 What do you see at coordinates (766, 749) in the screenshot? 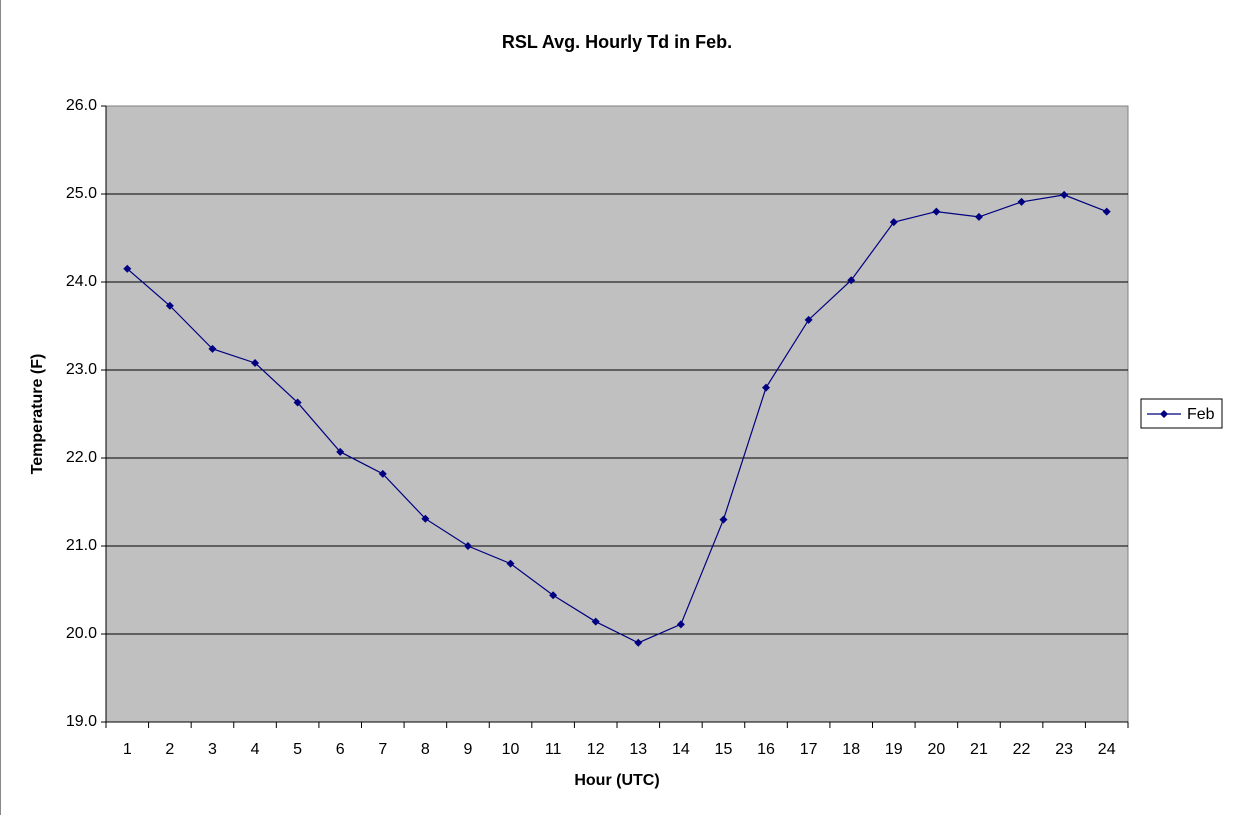
I see `x-tick-label: 16` at bounding box center [766, 749].